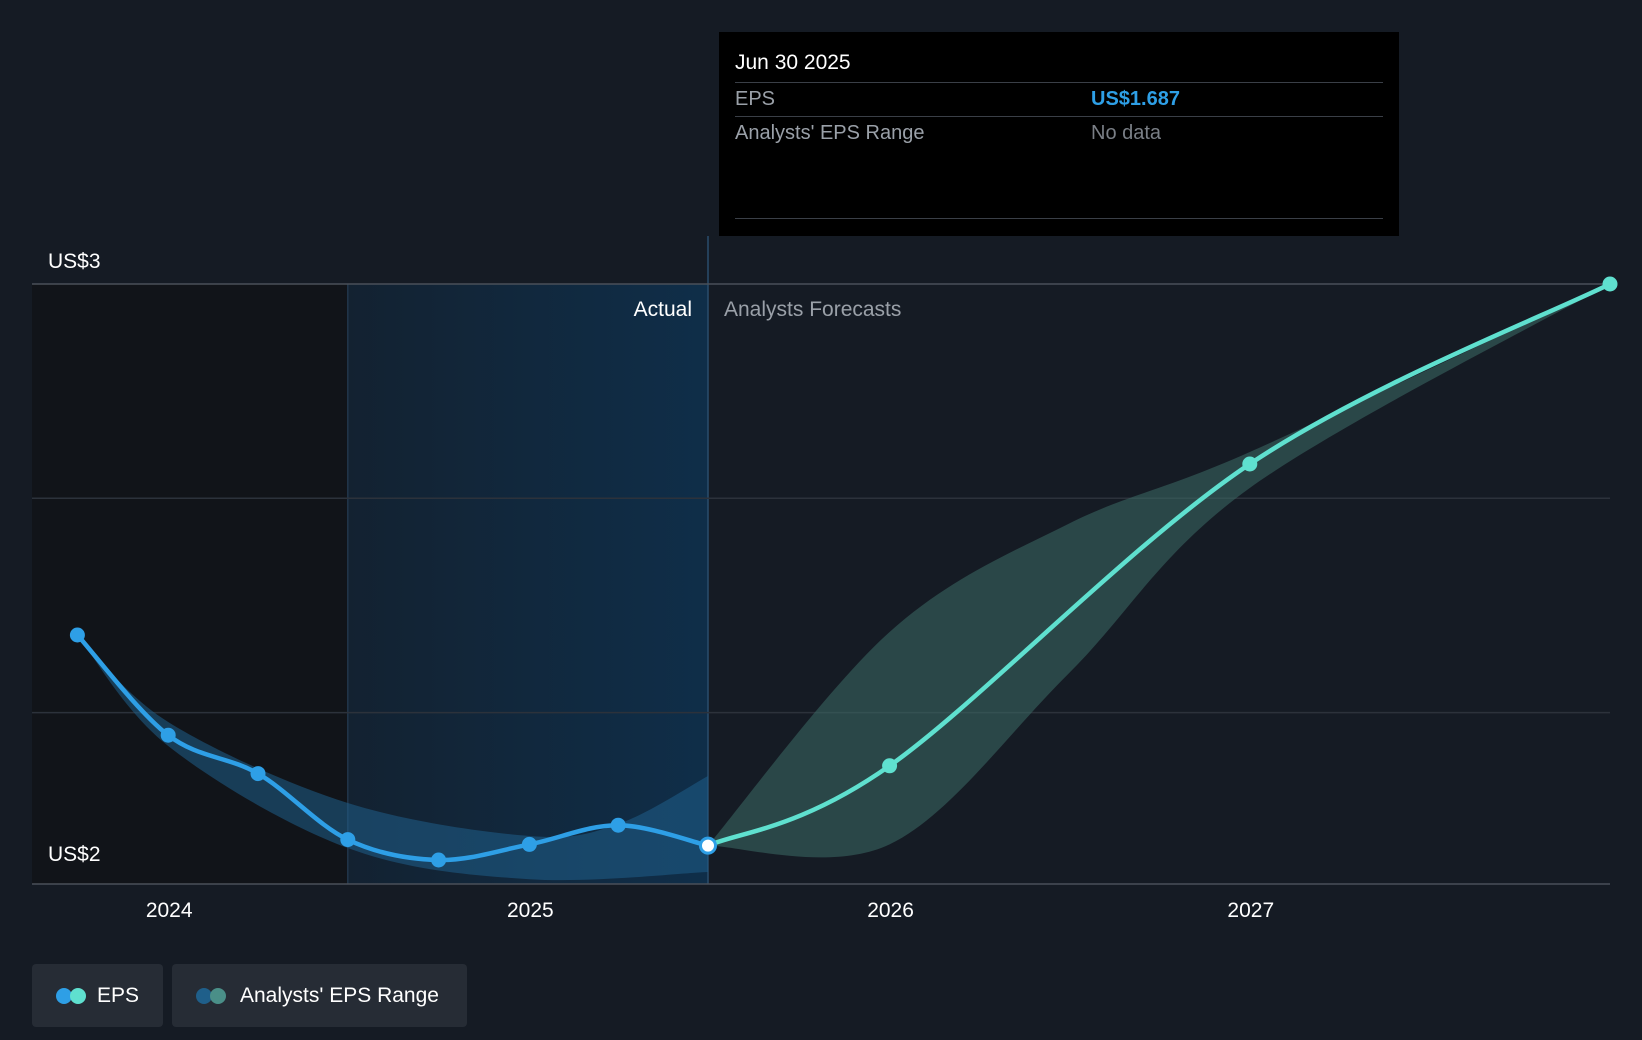 The image size is (1642, 1040). I want to click on tooltip-date: Jun 30 2025, so click(793, 62).